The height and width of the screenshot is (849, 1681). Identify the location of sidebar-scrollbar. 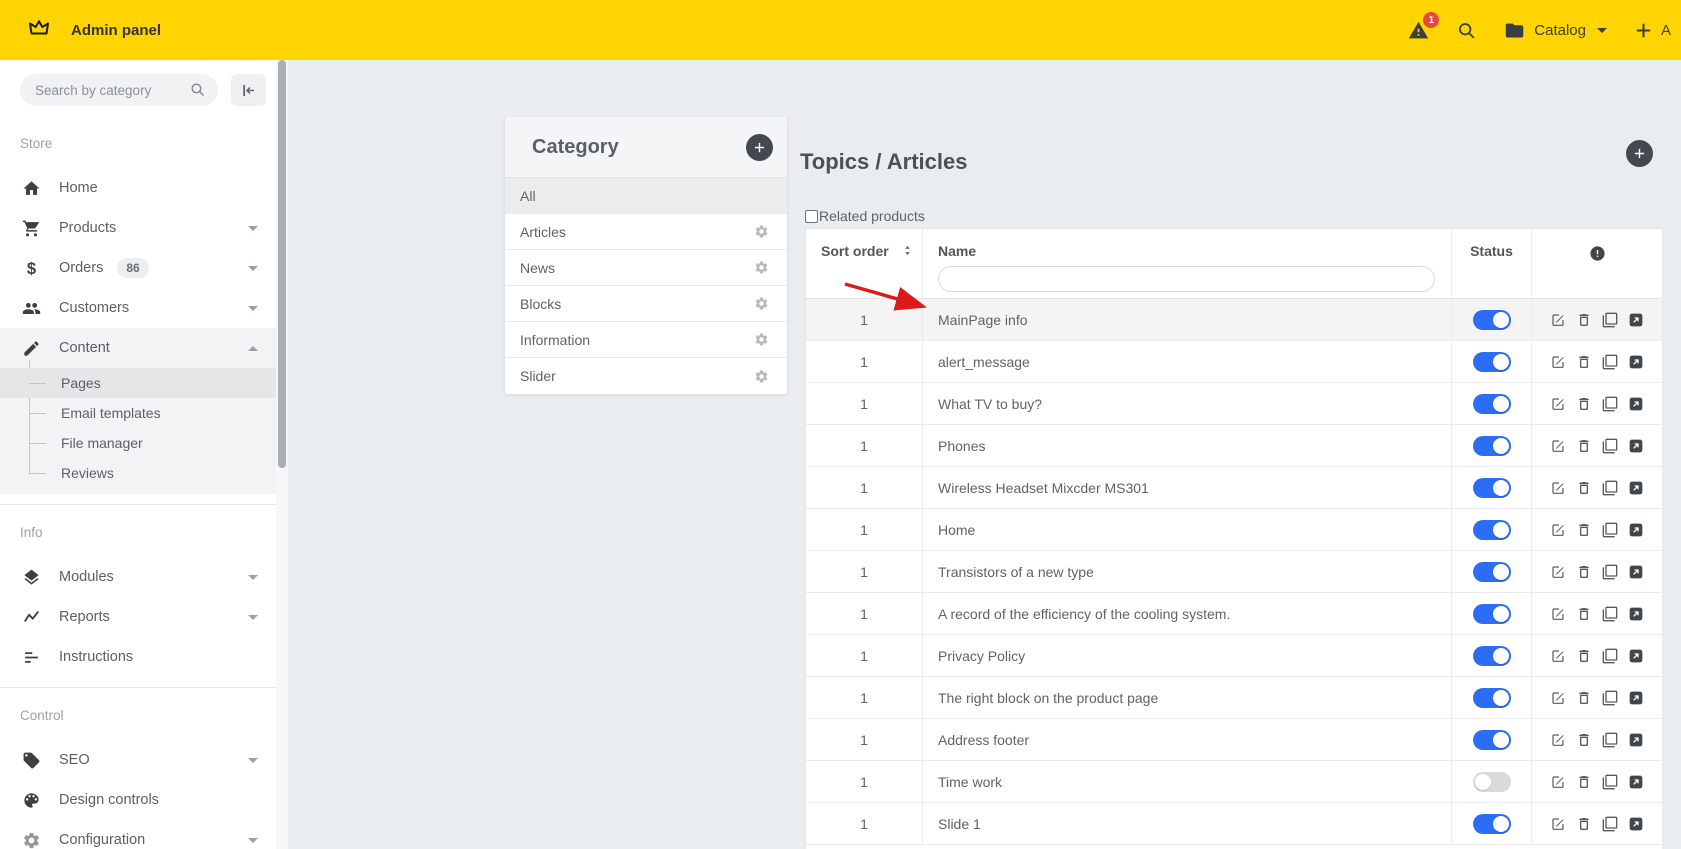
(282, 454).